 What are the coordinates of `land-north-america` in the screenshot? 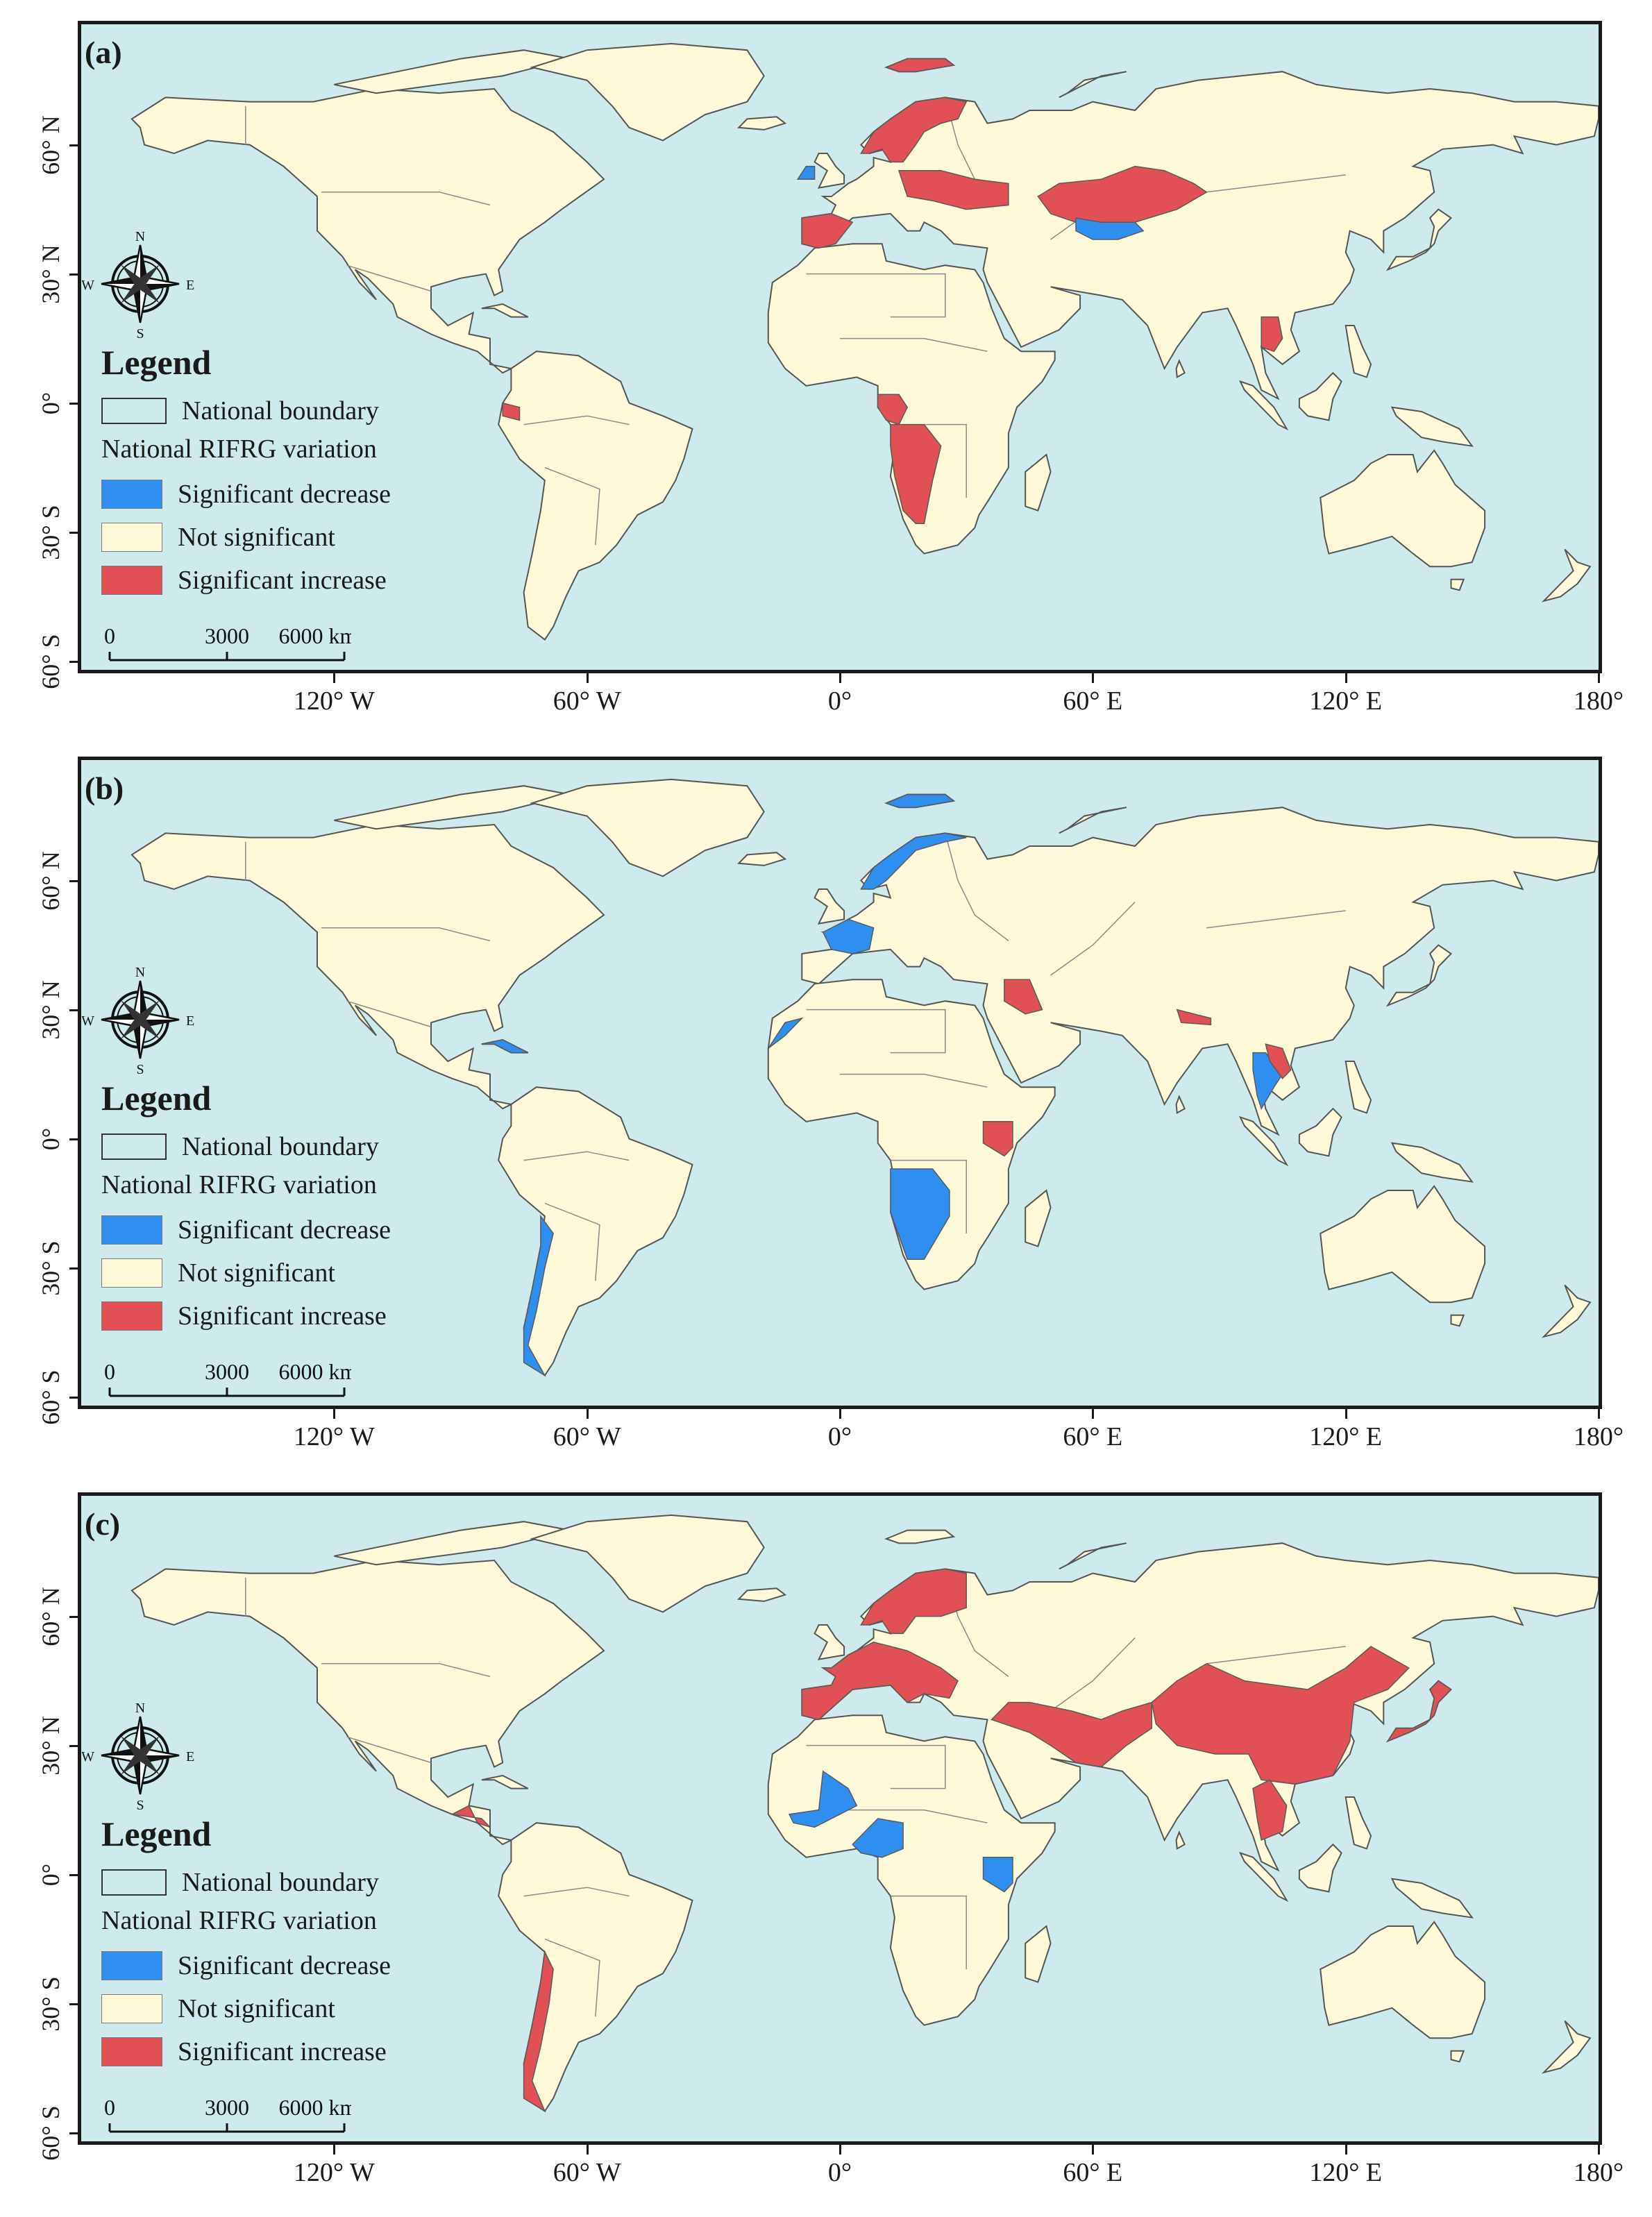 It's located at (367, 967).